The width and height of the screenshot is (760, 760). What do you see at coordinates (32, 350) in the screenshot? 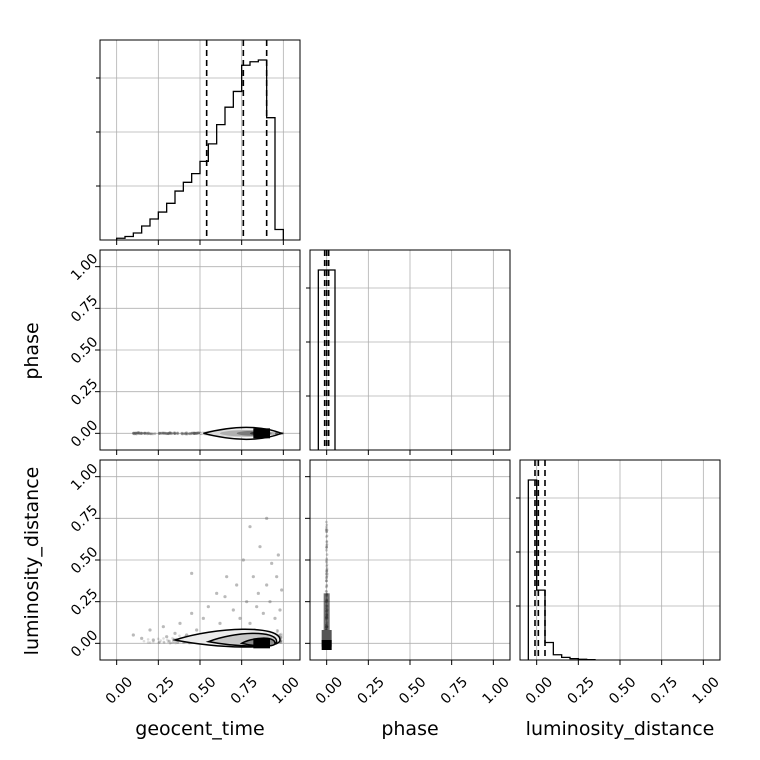
I see `y-axis-label-phase: phase` at bounding box center [32, 350].